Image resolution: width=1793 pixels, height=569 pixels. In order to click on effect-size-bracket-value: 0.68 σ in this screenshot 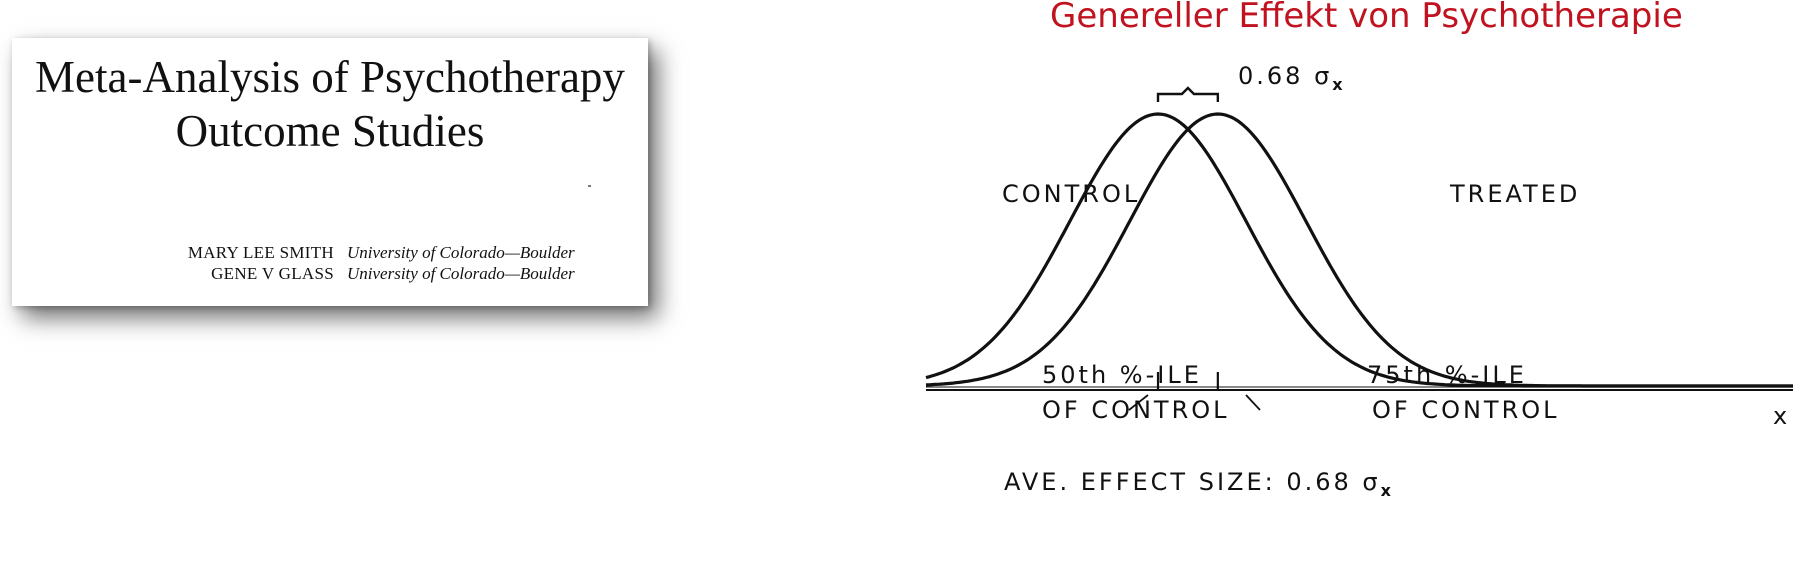, I will do `click(1285, 76)`.